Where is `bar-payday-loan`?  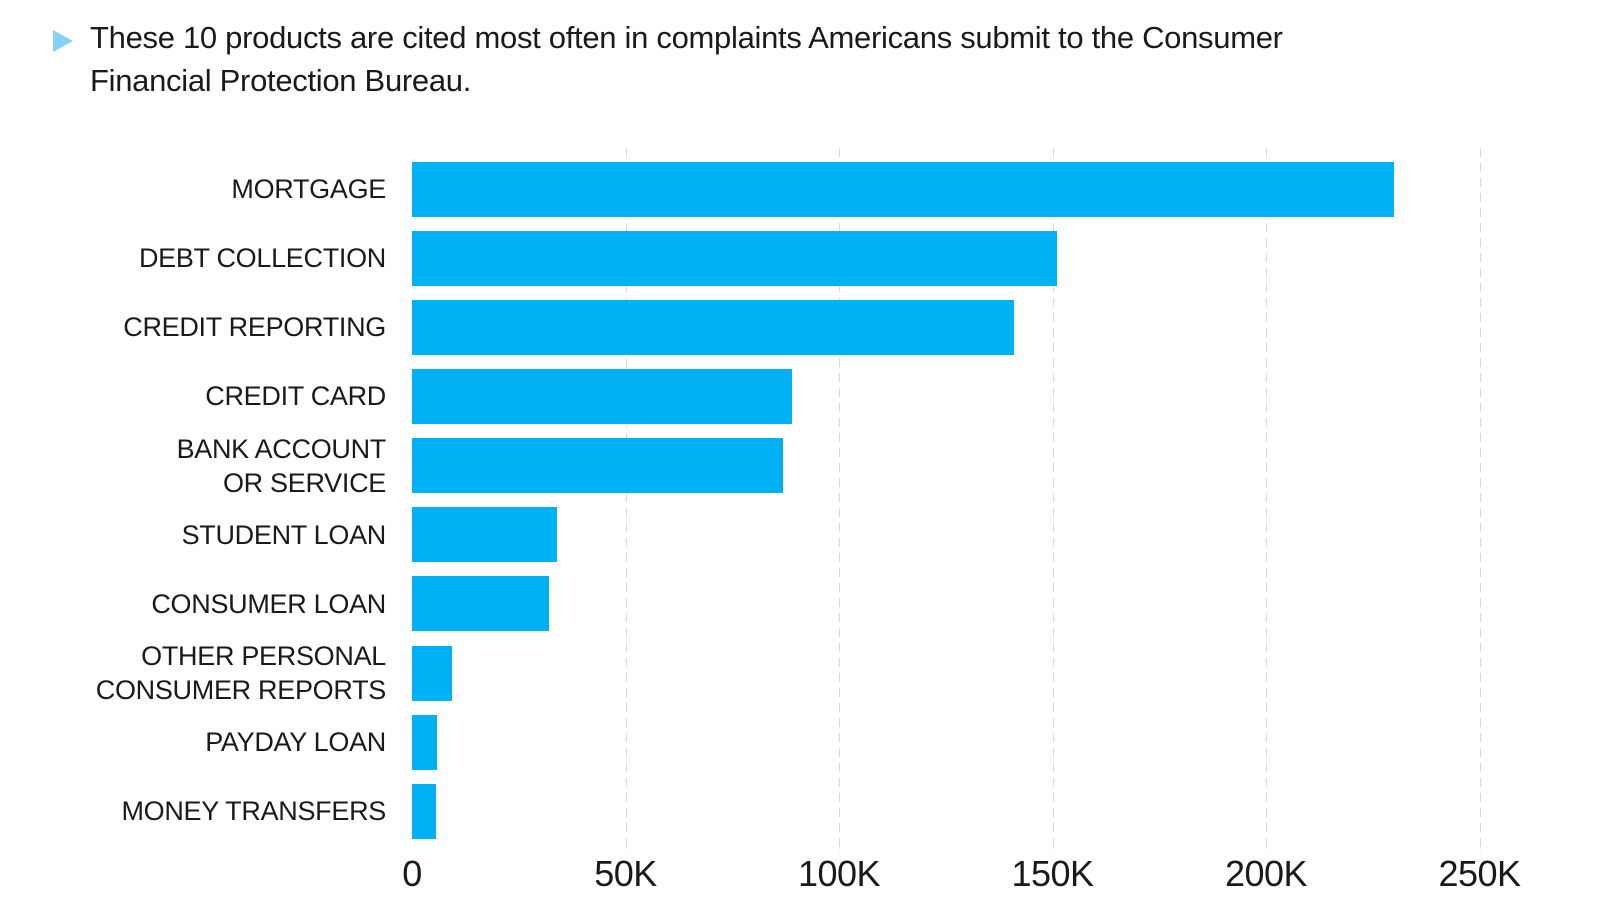
bar-payday-loan is located at coordinates (424, 742).